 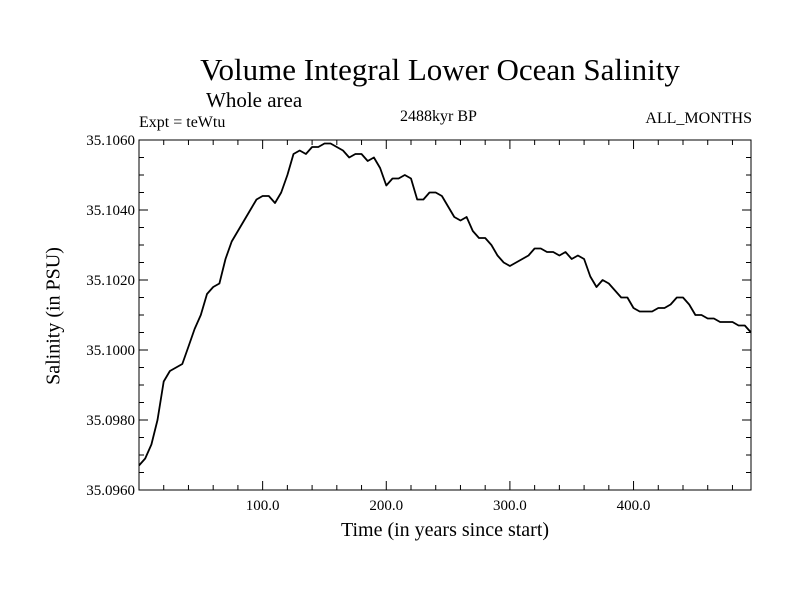 I want to click on x-tick-label: 100.0, so click(x=263, y=506).